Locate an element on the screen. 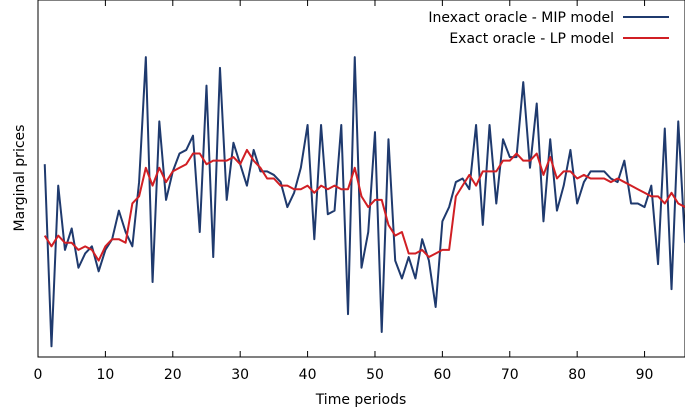 This screenshot has height=417, width=685. x-tick-label: 30 is located at coordinates (240, 375).